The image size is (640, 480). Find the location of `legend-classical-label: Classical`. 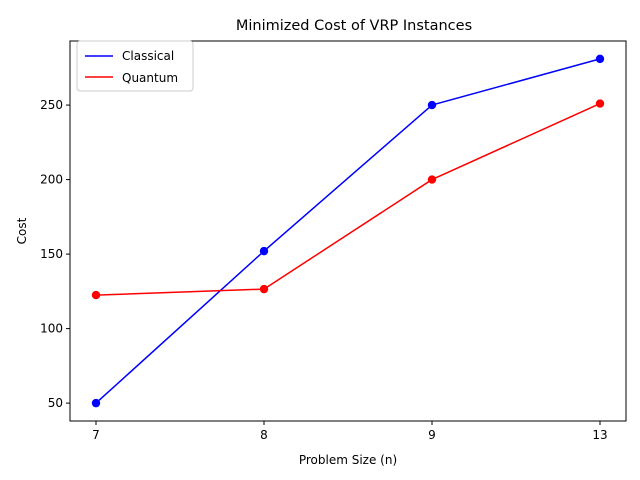

legend-classical-label: Classical is located at coordinates (148, 56).